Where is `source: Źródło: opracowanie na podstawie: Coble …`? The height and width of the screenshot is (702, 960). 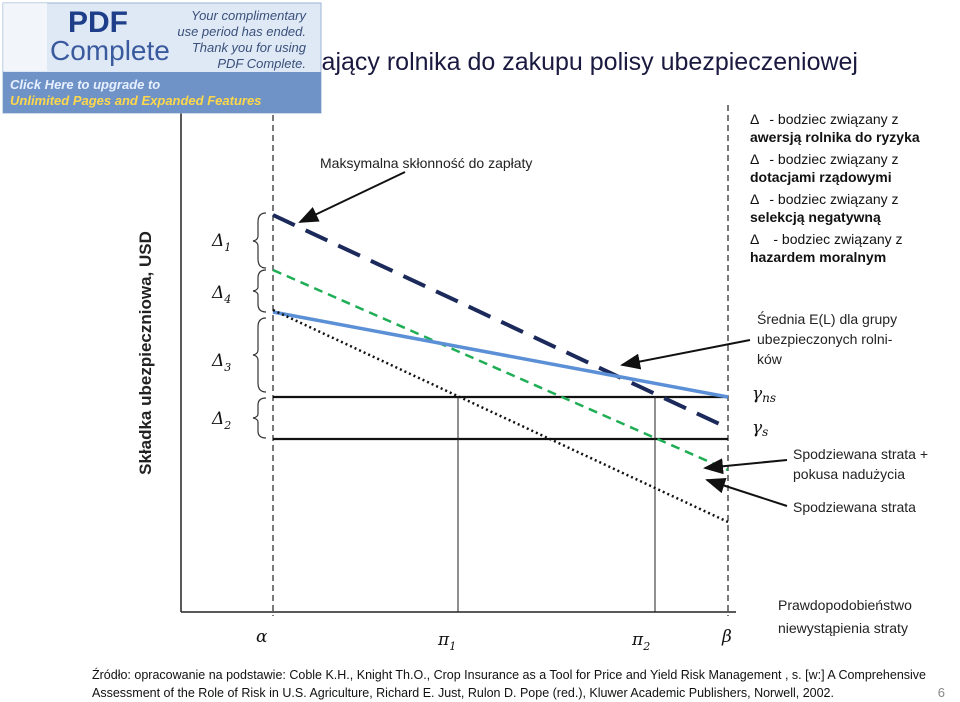
source: Źródło: opracowanie na podstawie: Coble … is located at coordinates (509, 674).